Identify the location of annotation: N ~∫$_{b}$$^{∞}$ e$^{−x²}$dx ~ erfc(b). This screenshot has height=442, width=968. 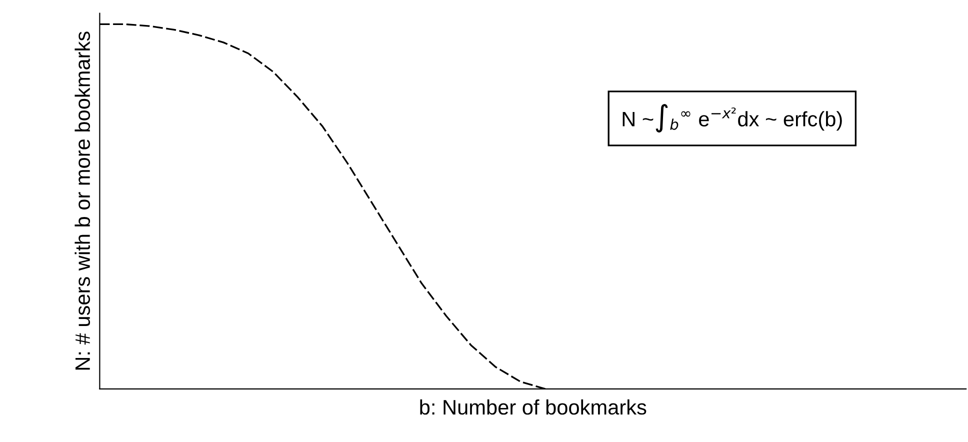
(732, 118).